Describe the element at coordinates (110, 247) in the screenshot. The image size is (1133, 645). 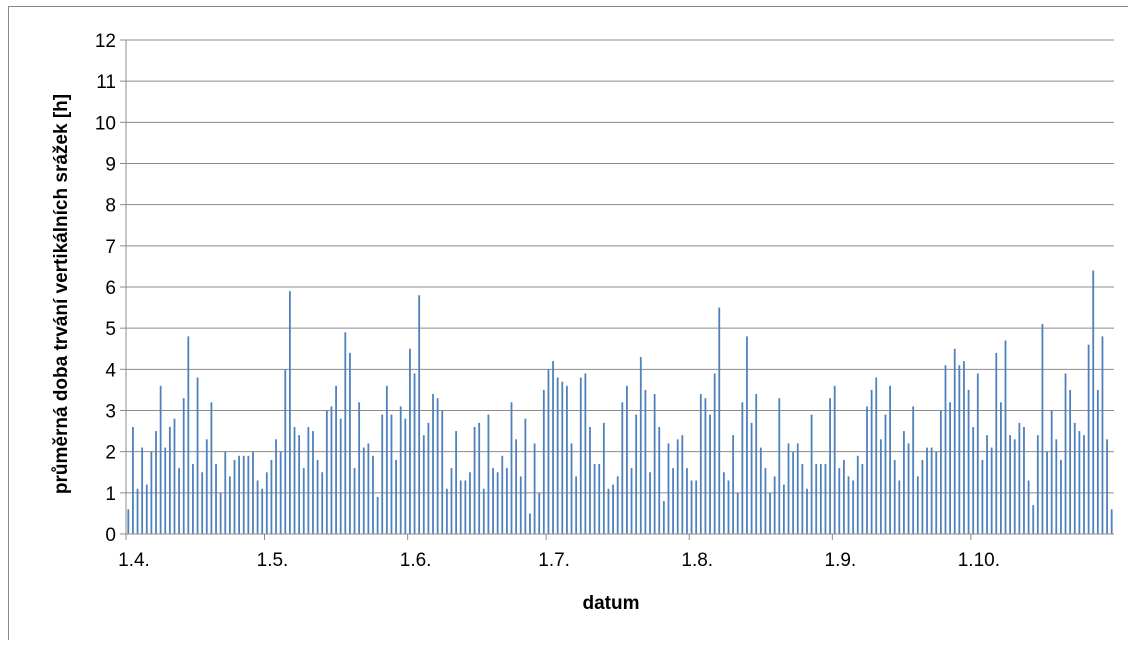
I see `y-tick-label: 7` at that location.